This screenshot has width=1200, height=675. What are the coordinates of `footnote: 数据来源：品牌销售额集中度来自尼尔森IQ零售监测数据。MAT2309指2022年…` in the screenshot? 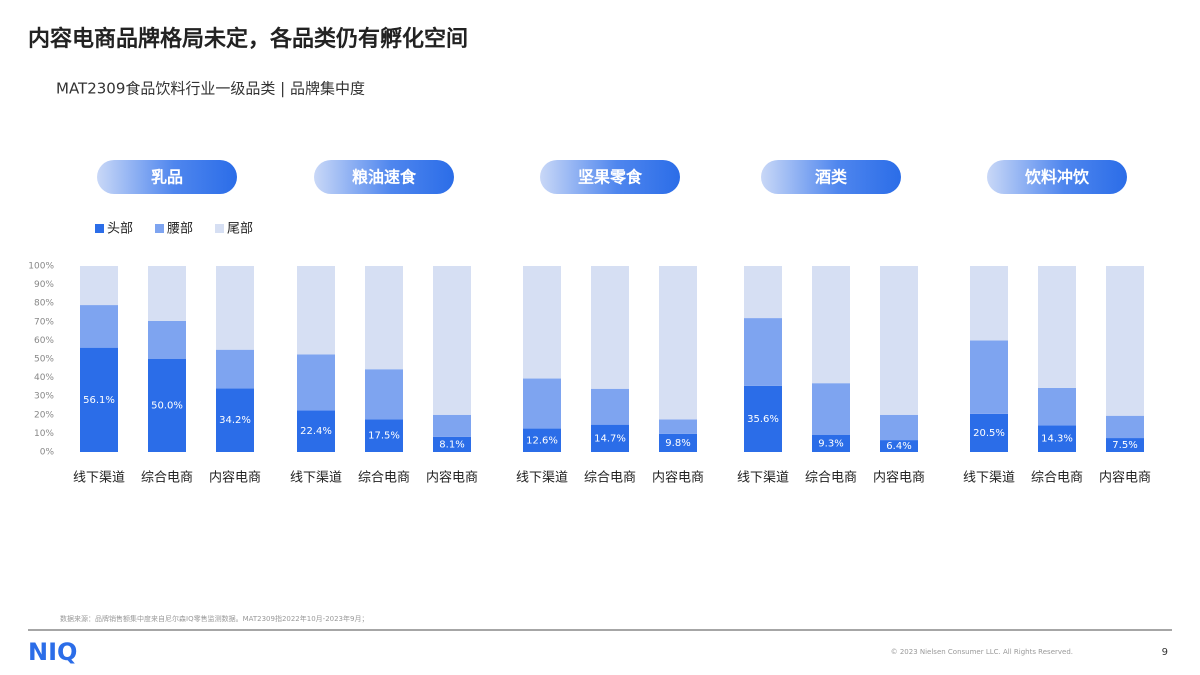 It's located at (214, 618).